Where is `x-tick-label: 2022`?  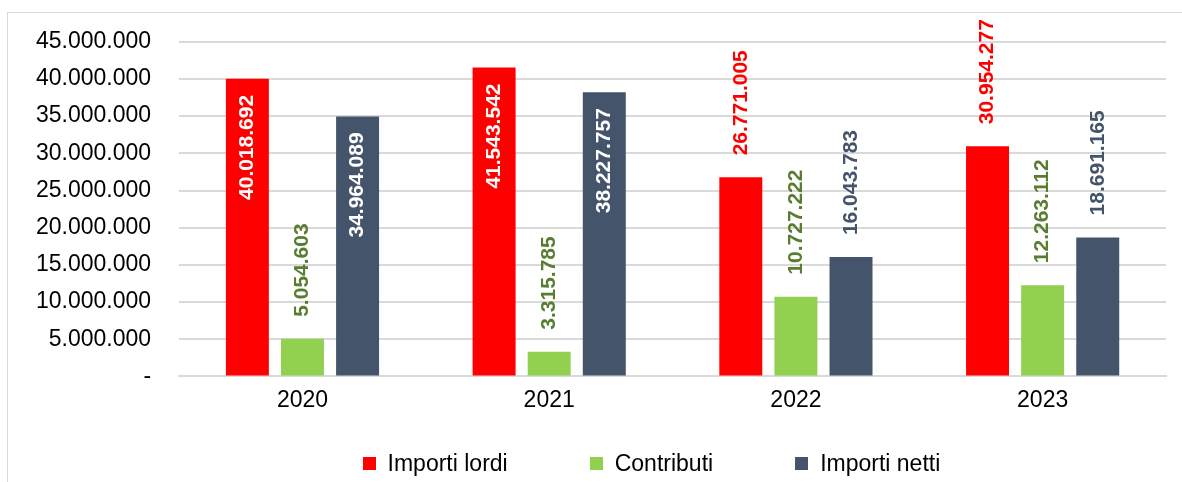 x-tick-label: 2022 is located at coordinates (796, 398).